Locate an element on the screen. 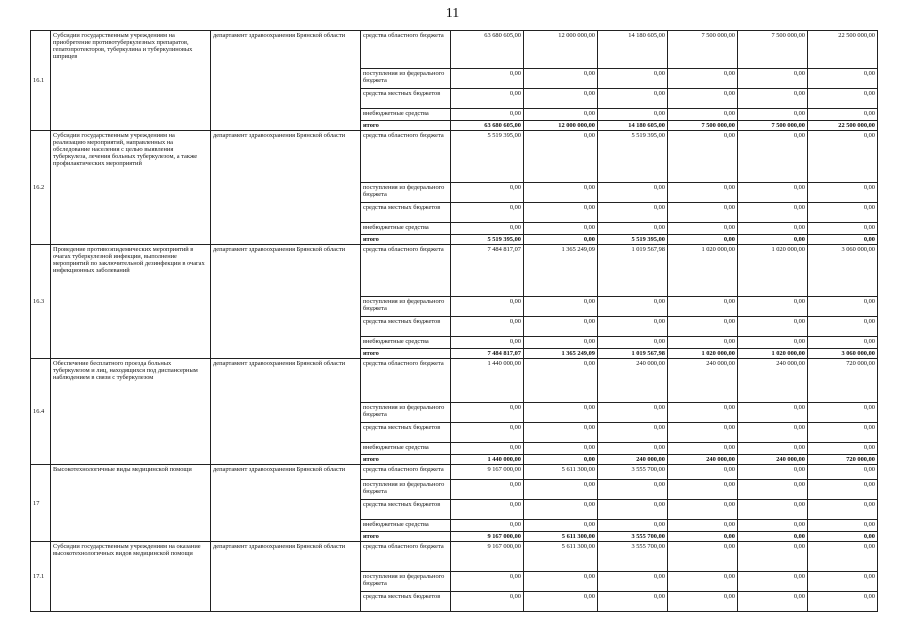 This screenshot has width=905, height=640. cell-value: 1 365 249,09 is located at coordinates (560, 270).